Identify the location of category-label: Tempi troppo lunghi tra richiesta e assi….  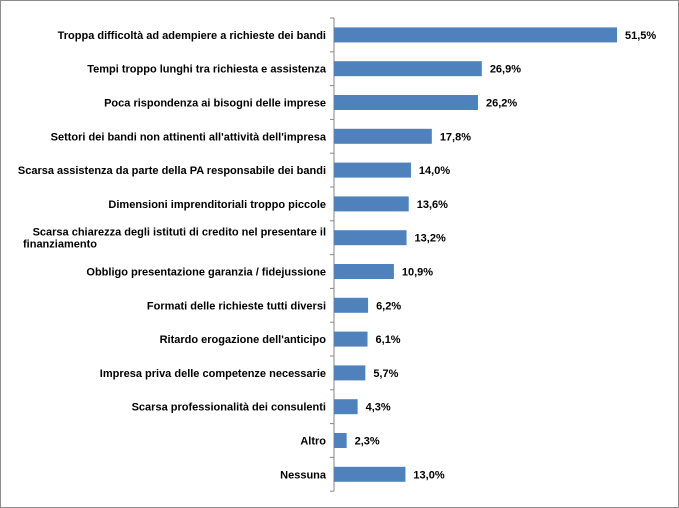
(207, 70).